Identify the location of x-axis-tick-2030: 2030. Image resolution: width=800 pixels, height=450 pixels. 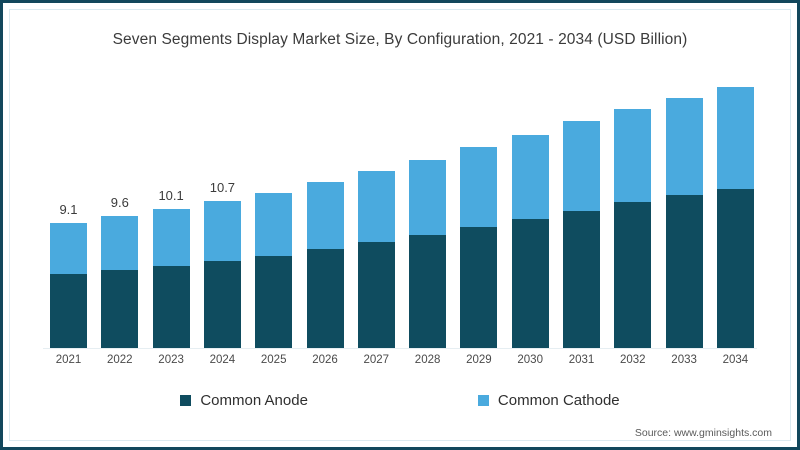
(530, 360).